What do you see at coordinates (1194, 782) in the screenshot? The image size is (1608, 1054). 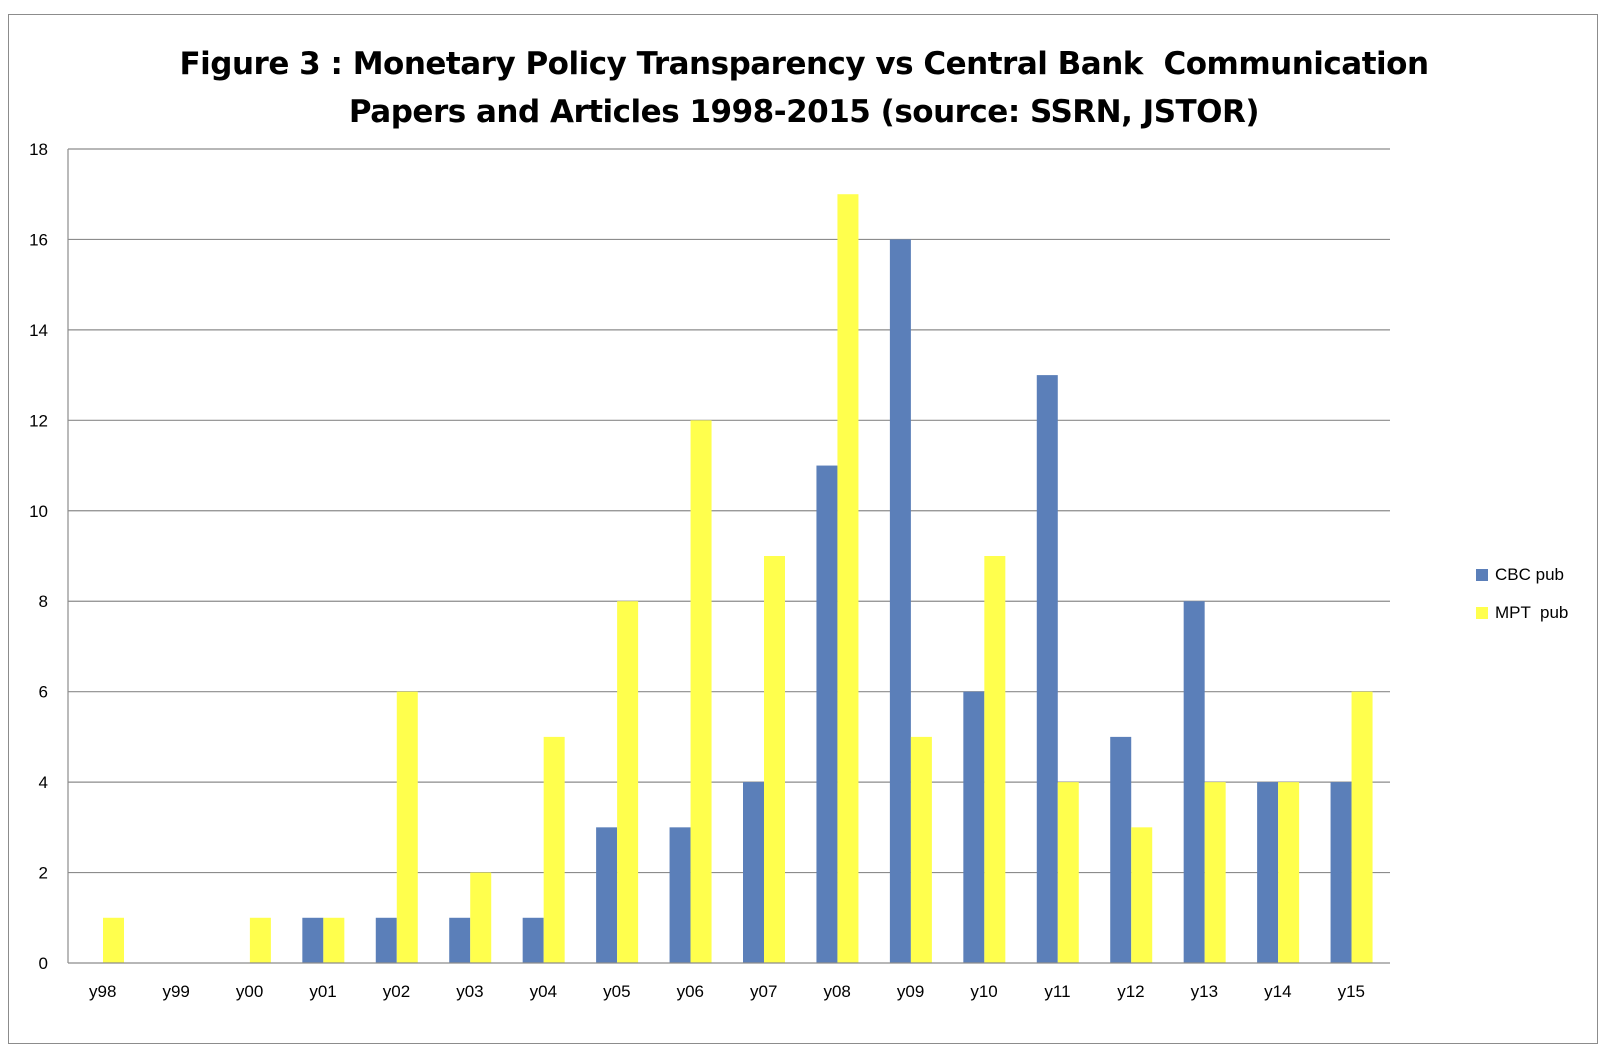 I see `bar-cbc-y13` at bounding box center [1194, 782].